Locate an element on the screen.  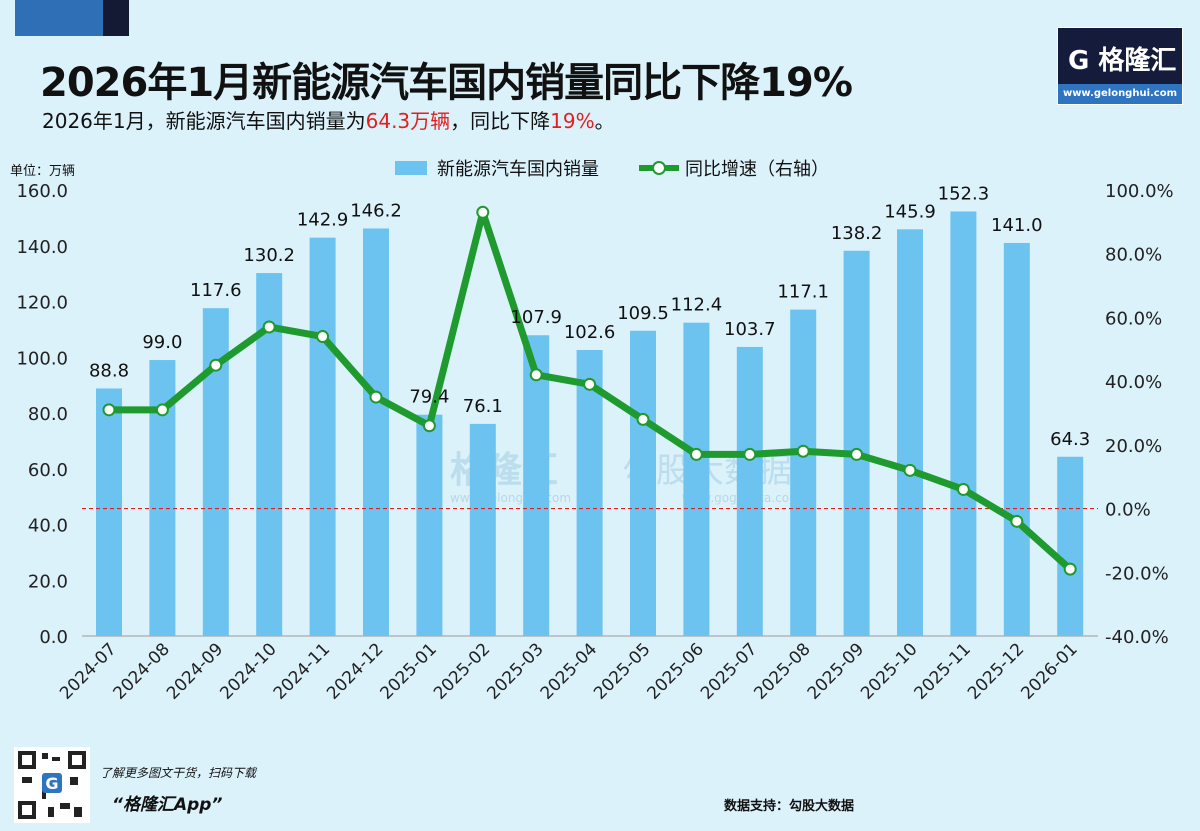
right-axis-tick: 0.0% is located at coordinates (1128, 510).